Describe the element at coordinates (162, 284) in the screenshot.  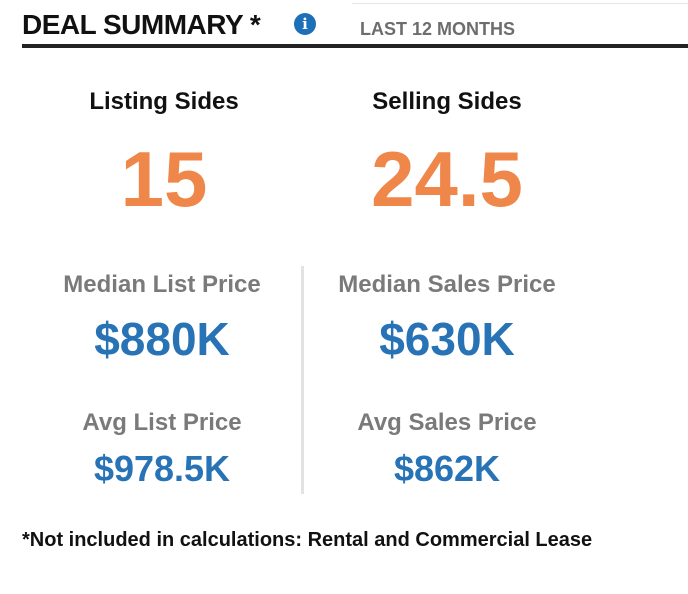
I see `median-list-price-label: Median List Price` at that location.